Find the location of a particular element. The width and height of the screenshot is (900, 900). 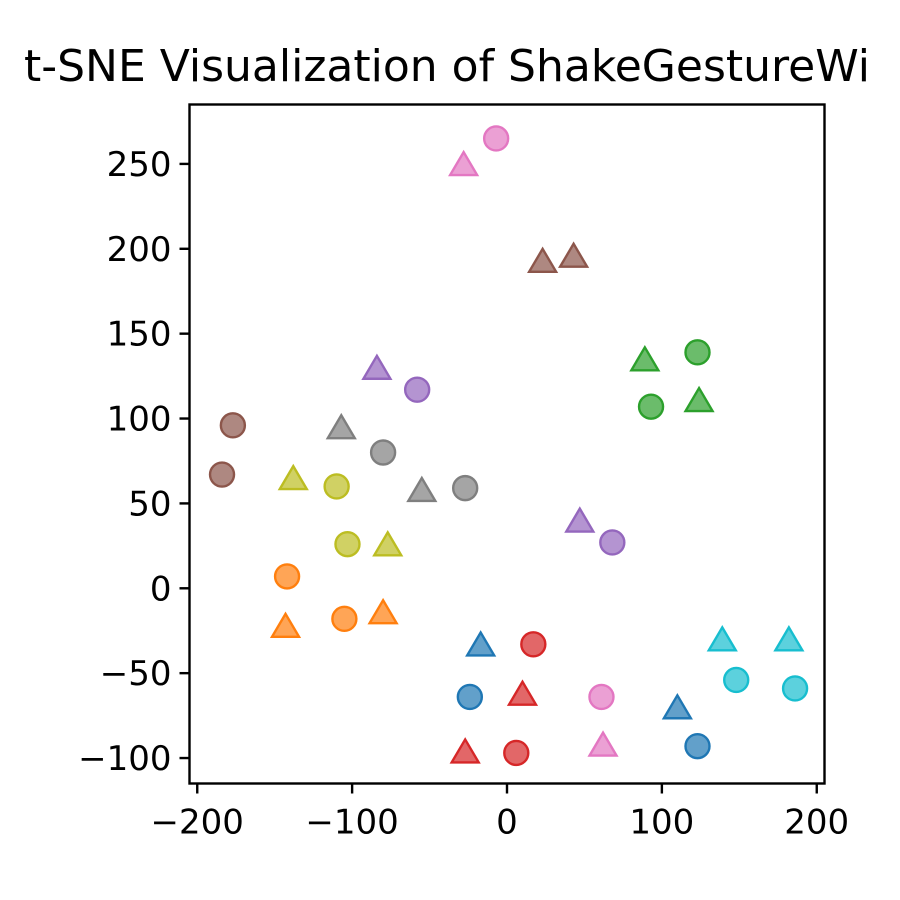

y-tick-label: −100 is located at coordinates (124, 759).